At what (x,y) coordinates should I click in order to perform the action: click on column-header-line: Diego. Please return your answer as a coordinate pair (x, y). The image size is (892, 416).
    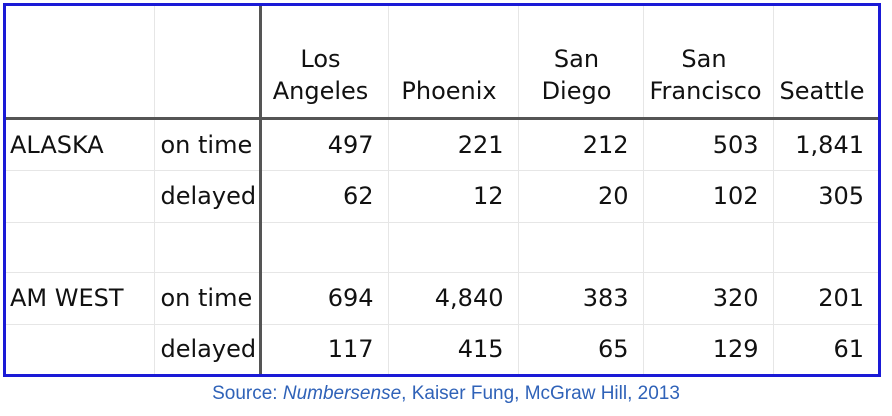
    Looking at the image, I should click on (576, 90).